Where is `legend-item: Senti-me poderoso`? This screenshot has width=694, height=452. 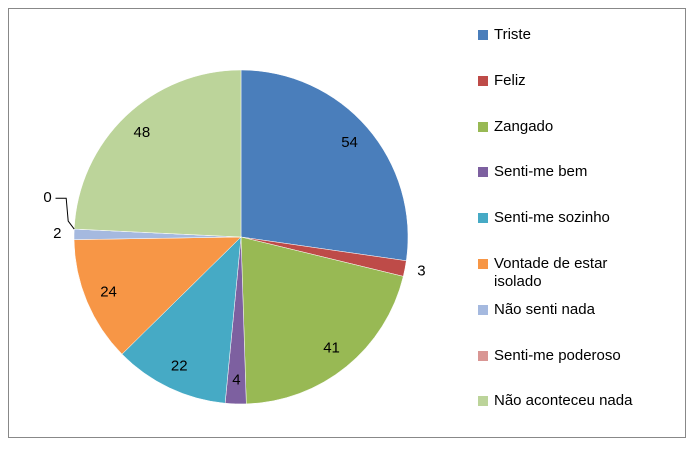 legend-item: Senti-me poderoso is located at coordinates (564, 370).